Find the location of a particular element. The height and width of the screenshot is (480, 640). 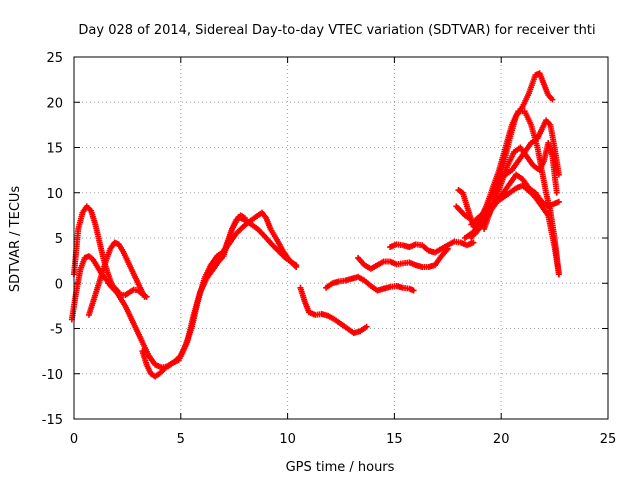

y-tick-label: -5 is located at coordinates (56, 330).